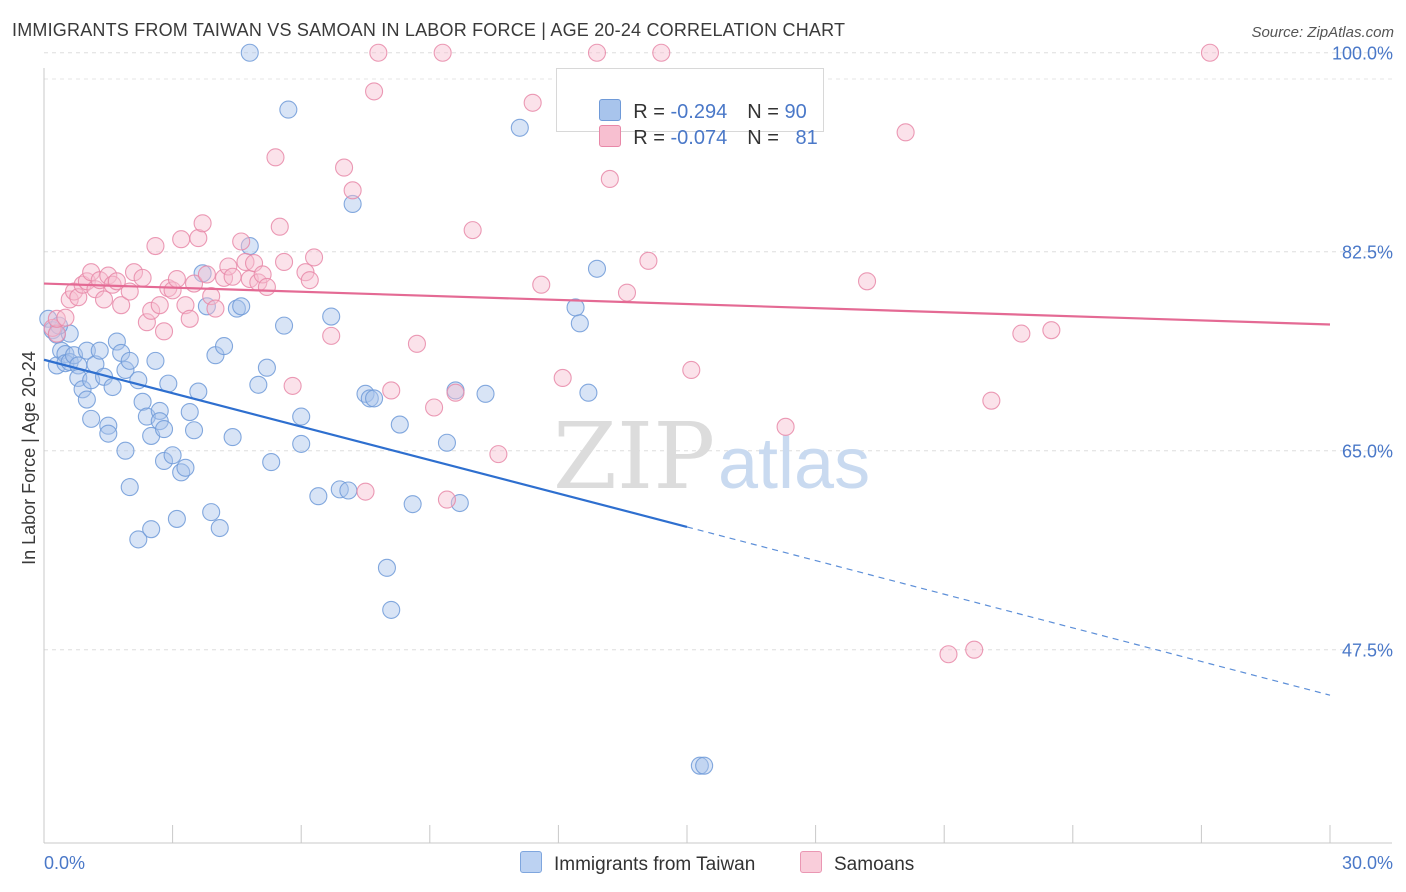 The height and width of the screenshot is (892, 1406). Describe the element at coordinates (874, 864) in the screenshot. I see `series-label-samoans: Samoans` at that location.